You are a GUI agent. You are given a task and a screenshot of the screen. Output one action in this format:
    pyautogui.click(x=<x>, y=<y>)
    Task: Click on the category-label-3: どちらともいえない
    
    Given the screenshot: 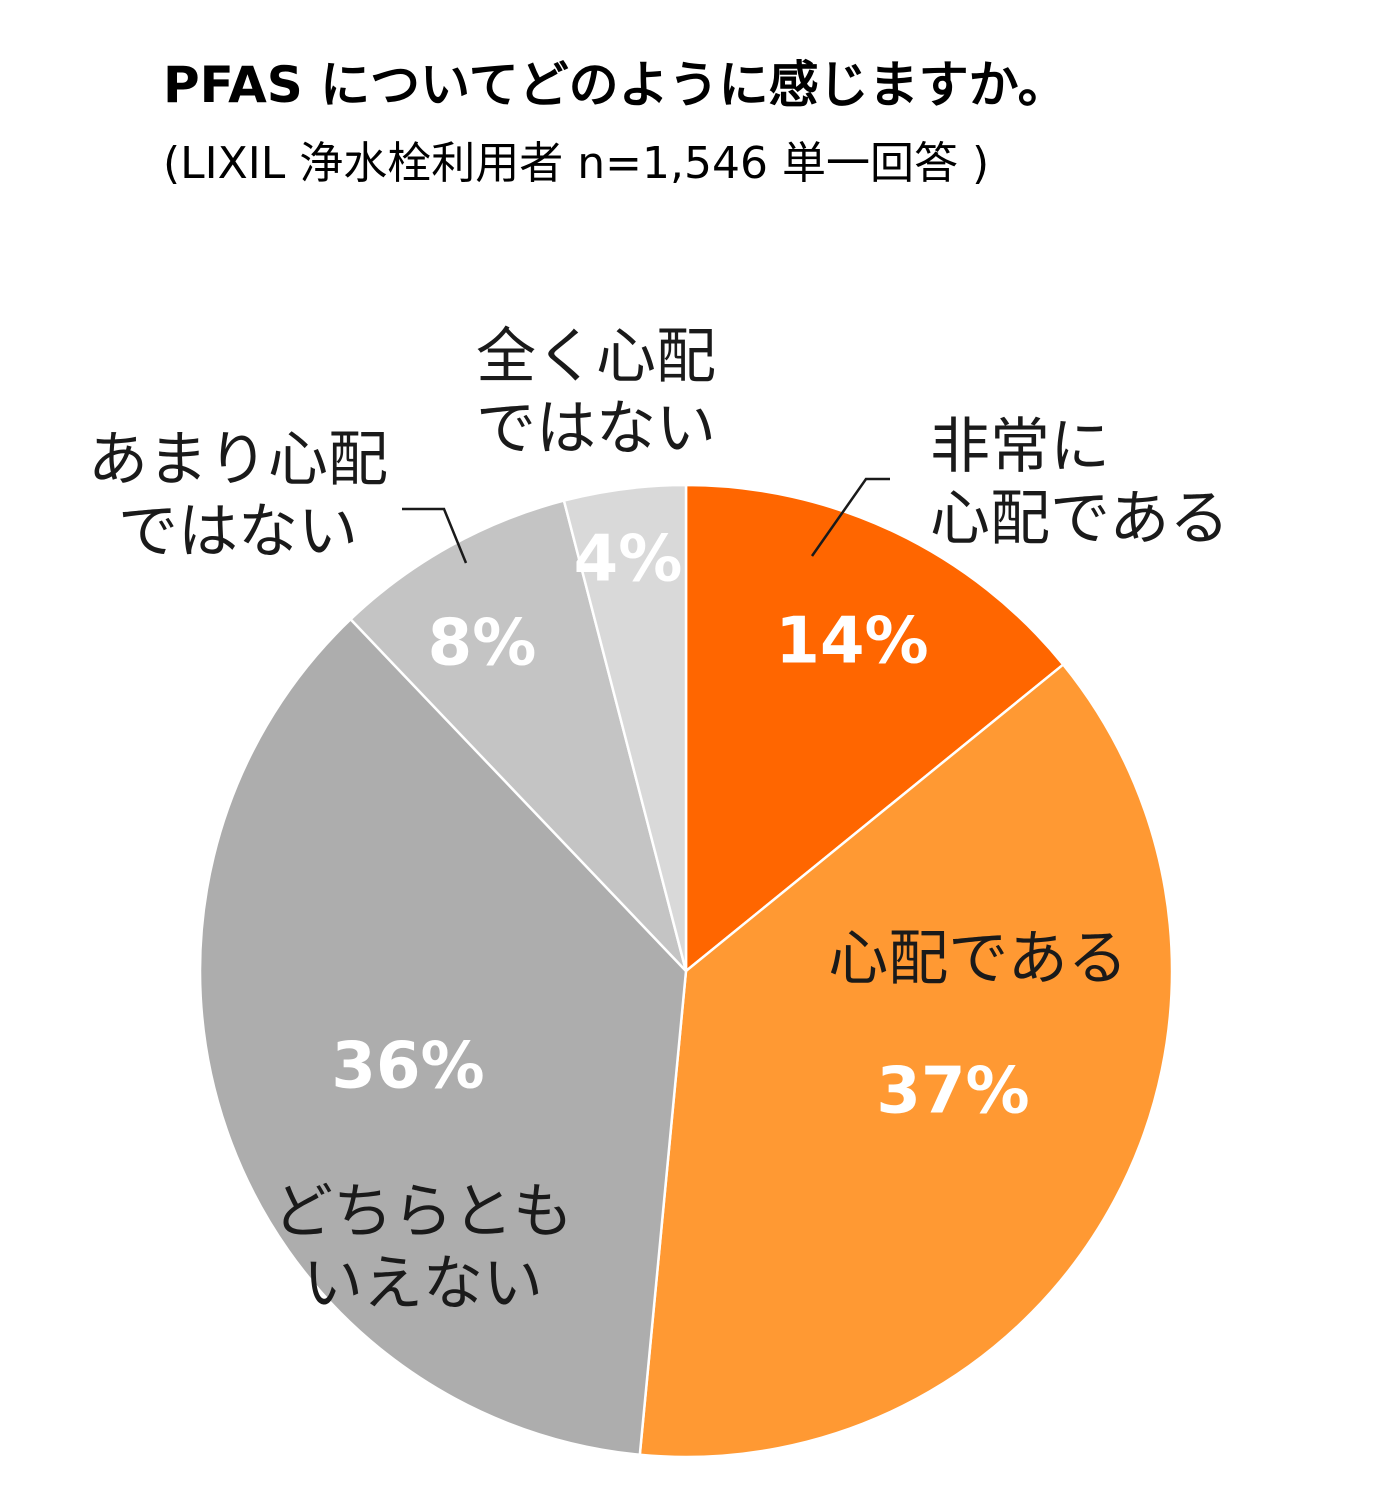 What is the action you would take?
    pyautogui.click(x=423, y=1248)
    